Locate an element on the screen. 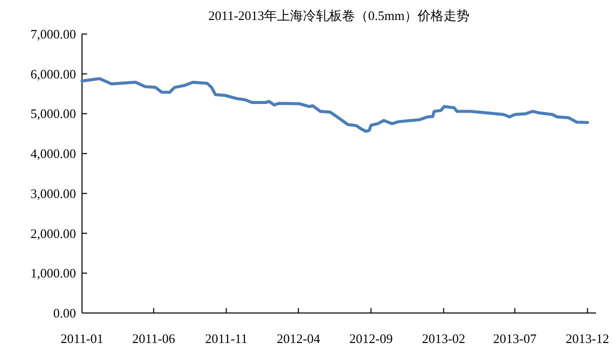  y-tick-label: 0.00 is located at coordinates (64, 313).